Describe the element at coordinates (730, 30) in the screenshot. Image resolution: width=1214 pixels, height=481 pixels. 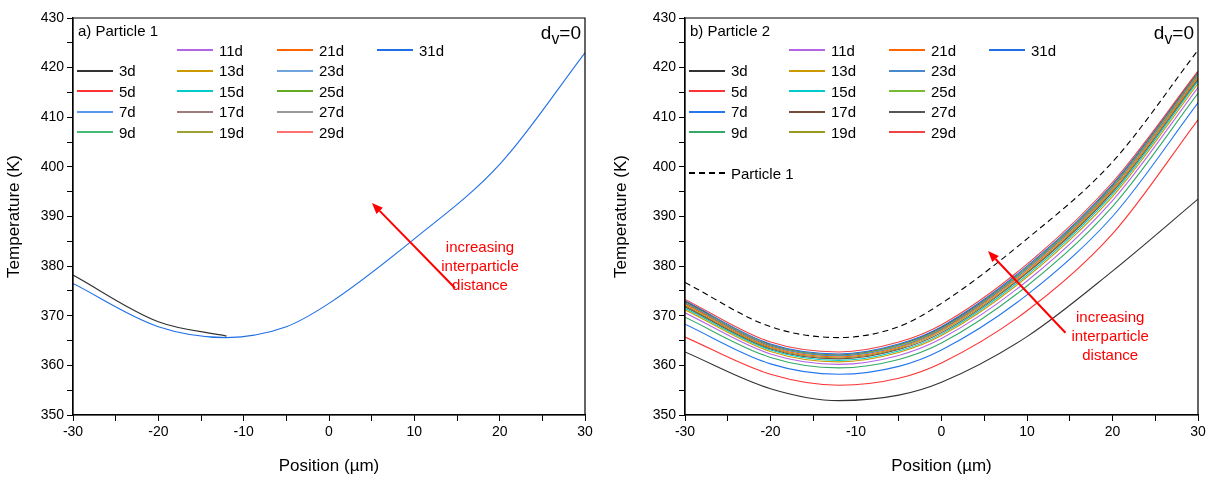
I see `chart-title: b) Particle 2` at that location.